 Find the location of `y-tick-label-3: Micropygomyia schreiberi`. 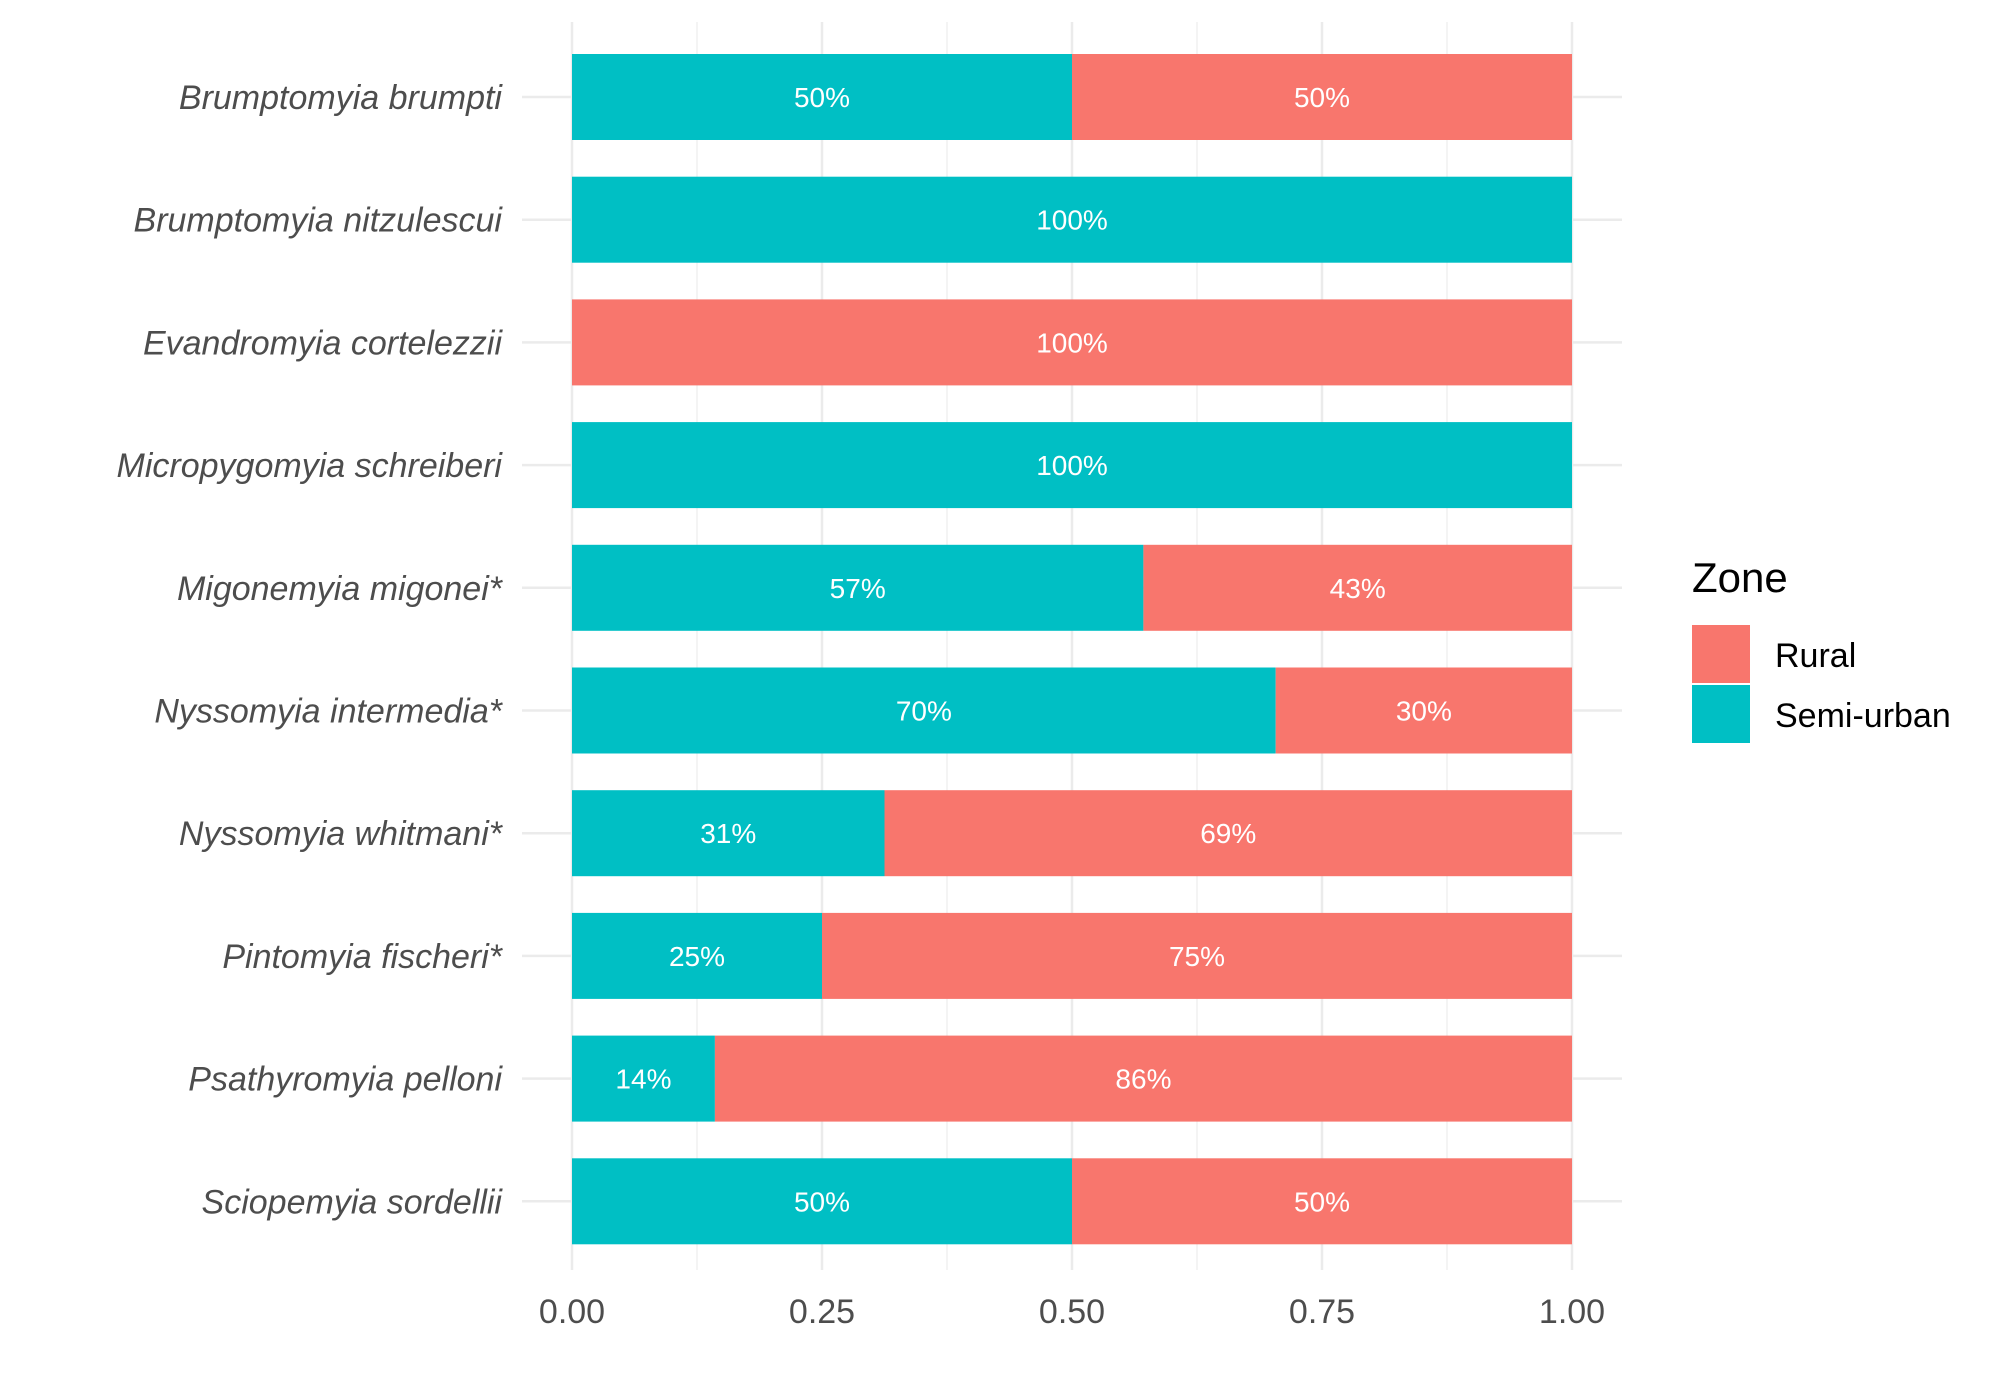

y-tick-label-3: Micropygomyia schreiberi is located at coordinates (310, 466).